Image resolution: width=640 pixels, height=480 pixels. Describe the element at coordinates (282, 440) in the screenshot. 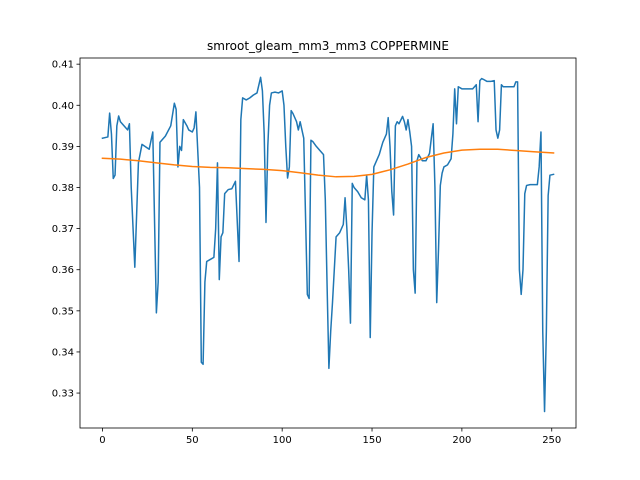

I see `x-tick-label: 100` at that location.